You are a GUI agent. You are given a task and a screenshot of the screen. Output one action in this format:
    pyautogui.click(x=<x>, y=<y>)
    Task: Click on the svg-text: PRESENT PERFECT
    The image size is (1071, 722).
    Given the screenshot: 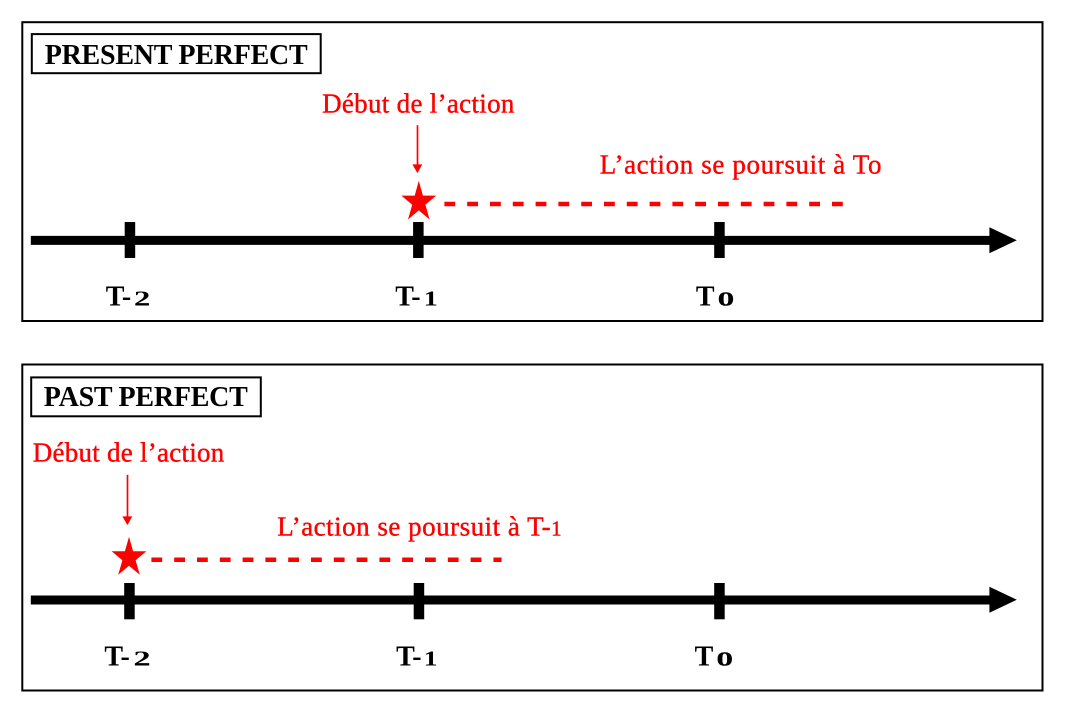 What is the action you would take?
    pyautogui.click(x=176, y=55)
    